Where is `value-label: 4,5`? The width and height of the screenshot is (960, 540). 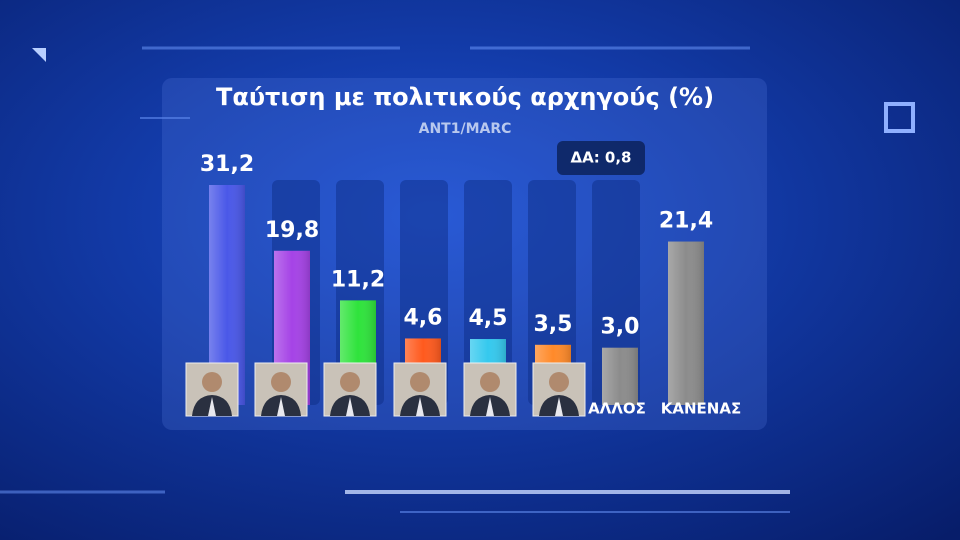 value-label: 4,5 is located at coordinates (488, 318).